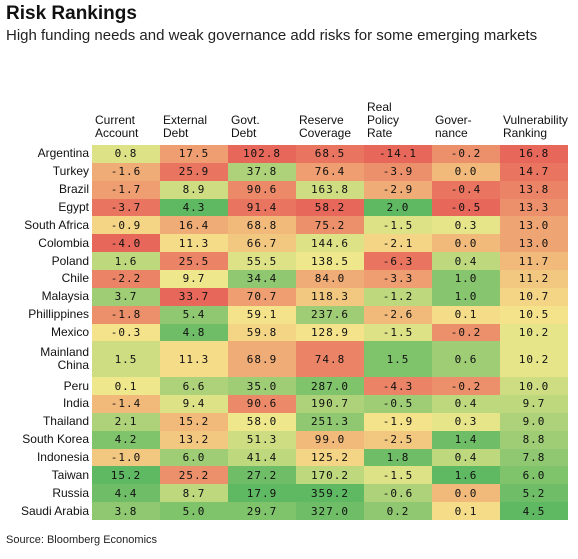 The width and height of the screenshot is (578, 559). What do you see at coordinates (535, 120) in the screenshot?
I see `header-line: Vulnerability` at bounding box center [535, 120].